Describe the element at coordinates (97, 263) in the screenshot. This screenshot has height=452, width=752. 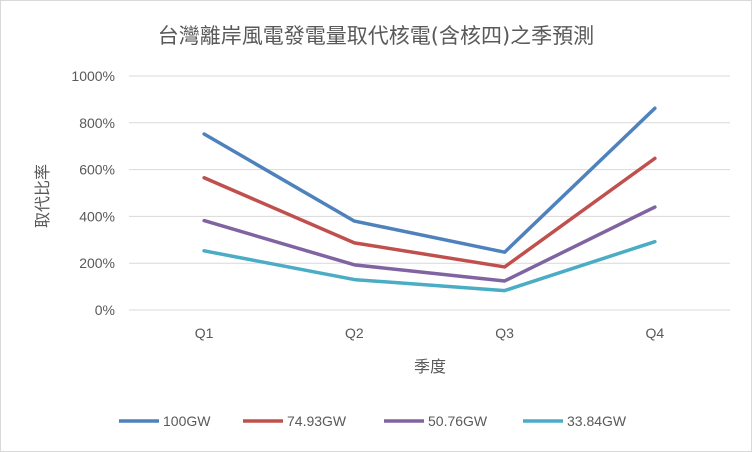
I see `y-tick-label: 200%` at that location.